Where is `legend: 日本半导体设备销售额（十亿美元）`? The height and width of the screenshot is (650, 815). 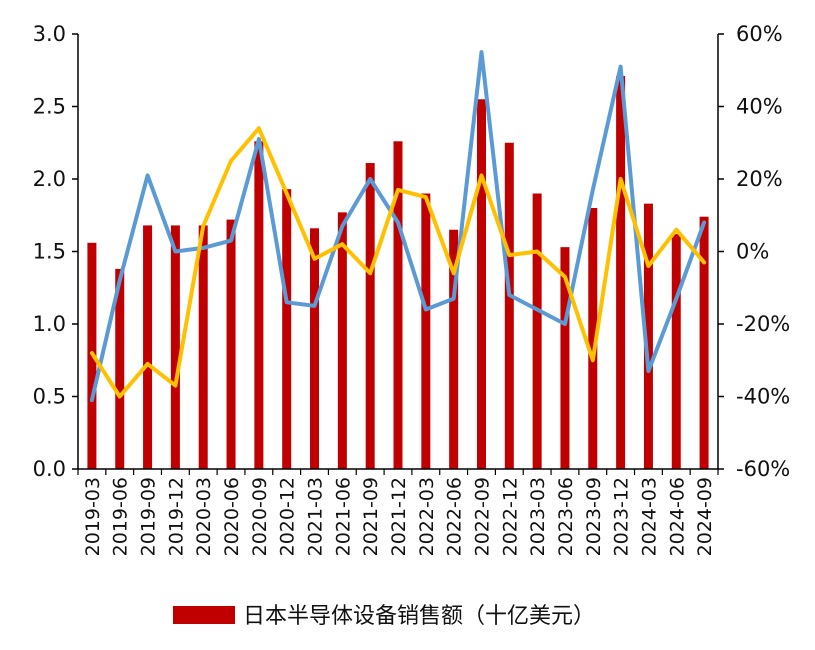
legend: 日本半导体设备销售额（十亿美元） is located at coordinates (384, 616).